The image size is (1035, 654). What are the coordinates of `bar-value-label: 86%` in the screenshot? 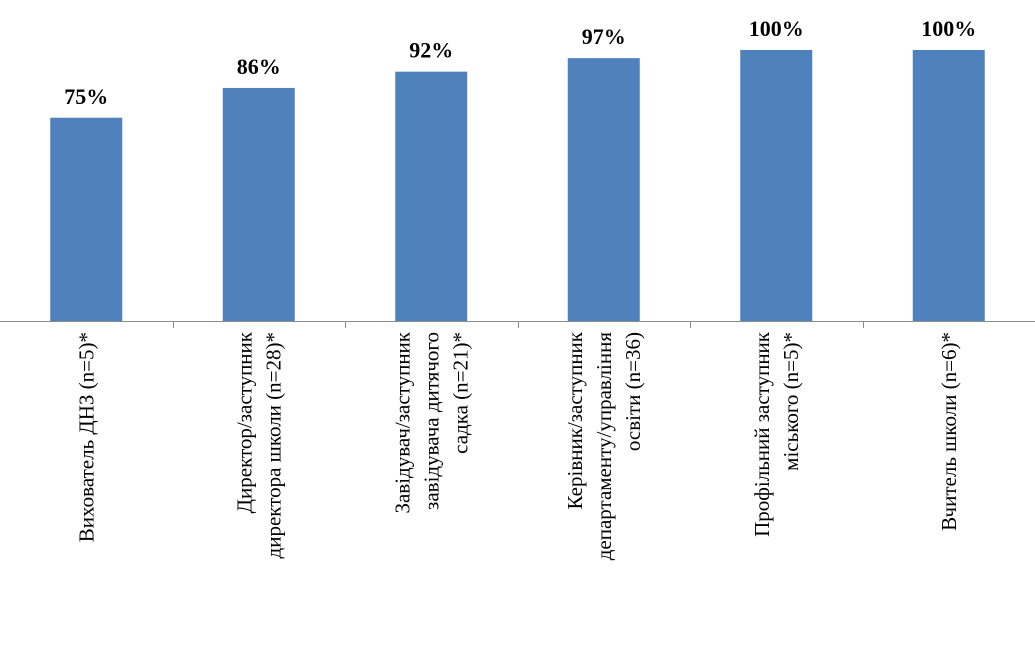 It's located at (259, 66).